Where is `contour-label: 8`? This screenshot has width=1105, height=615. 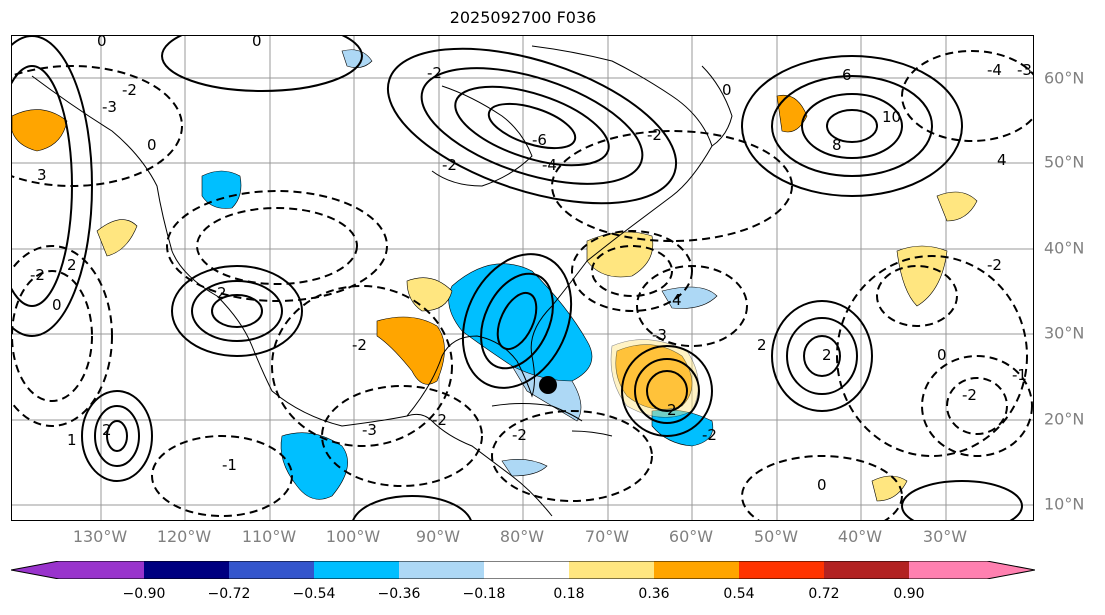 contour-label: 8 is located at coordinates (837, 145).